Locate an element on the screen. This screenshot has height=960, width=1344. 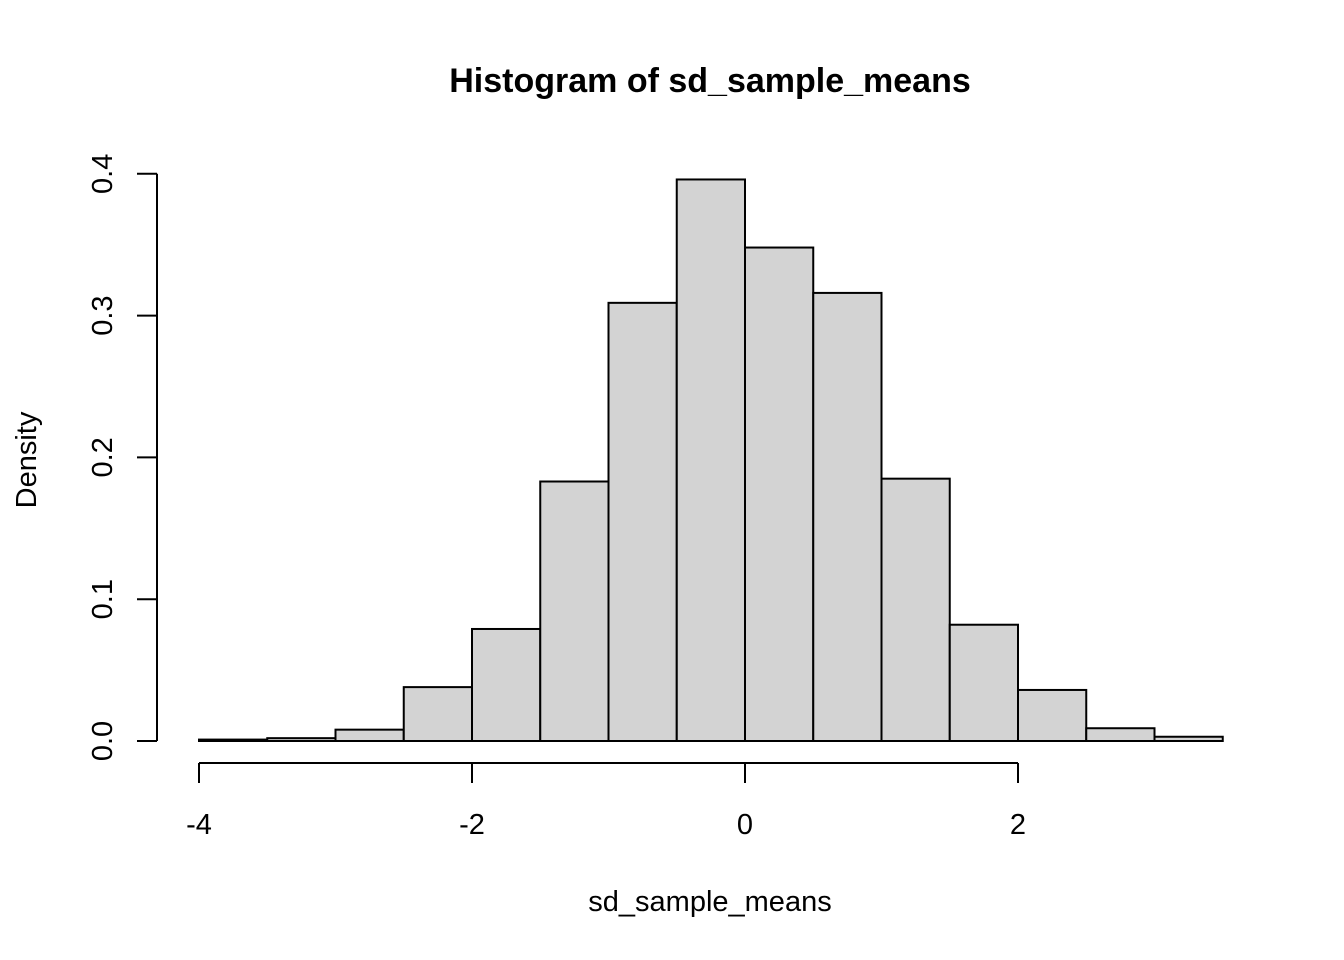
y-tick-label: 0.0 is located at coordinates (103, 741).